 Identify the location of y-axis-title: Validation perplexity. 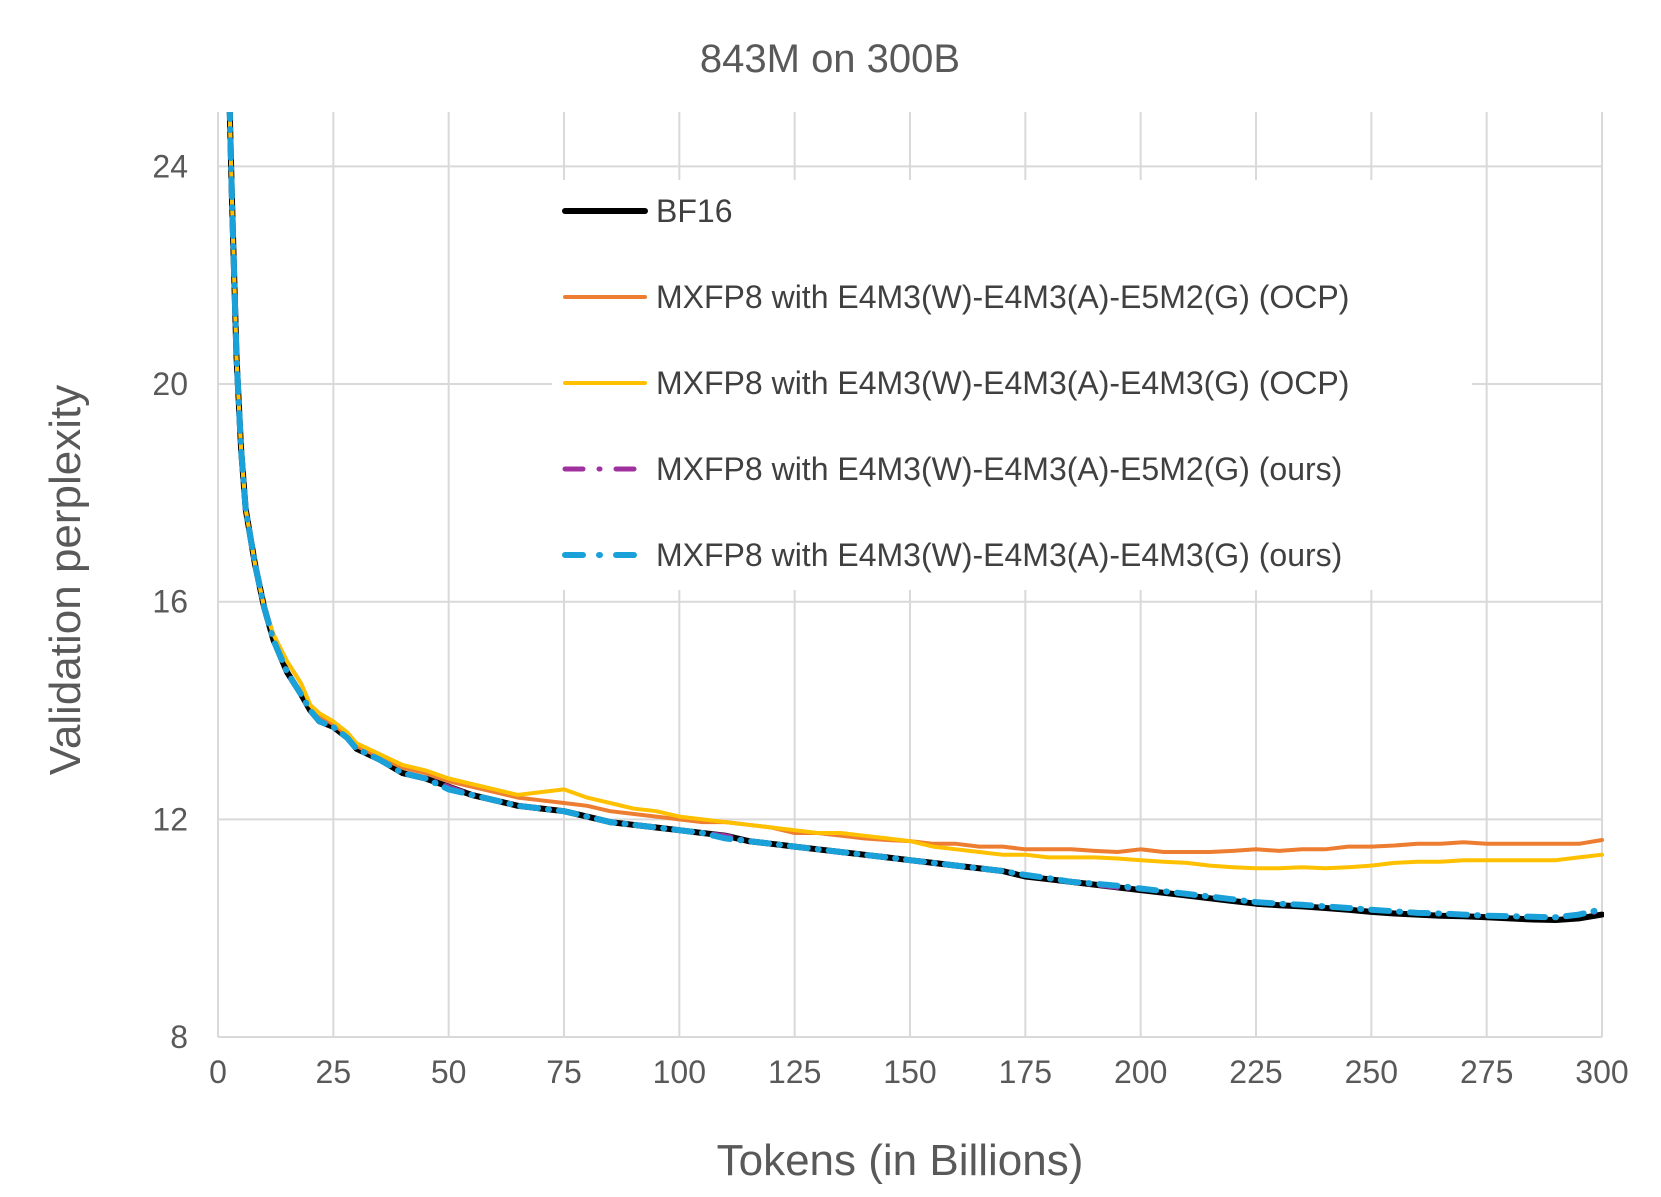
(65, 580).